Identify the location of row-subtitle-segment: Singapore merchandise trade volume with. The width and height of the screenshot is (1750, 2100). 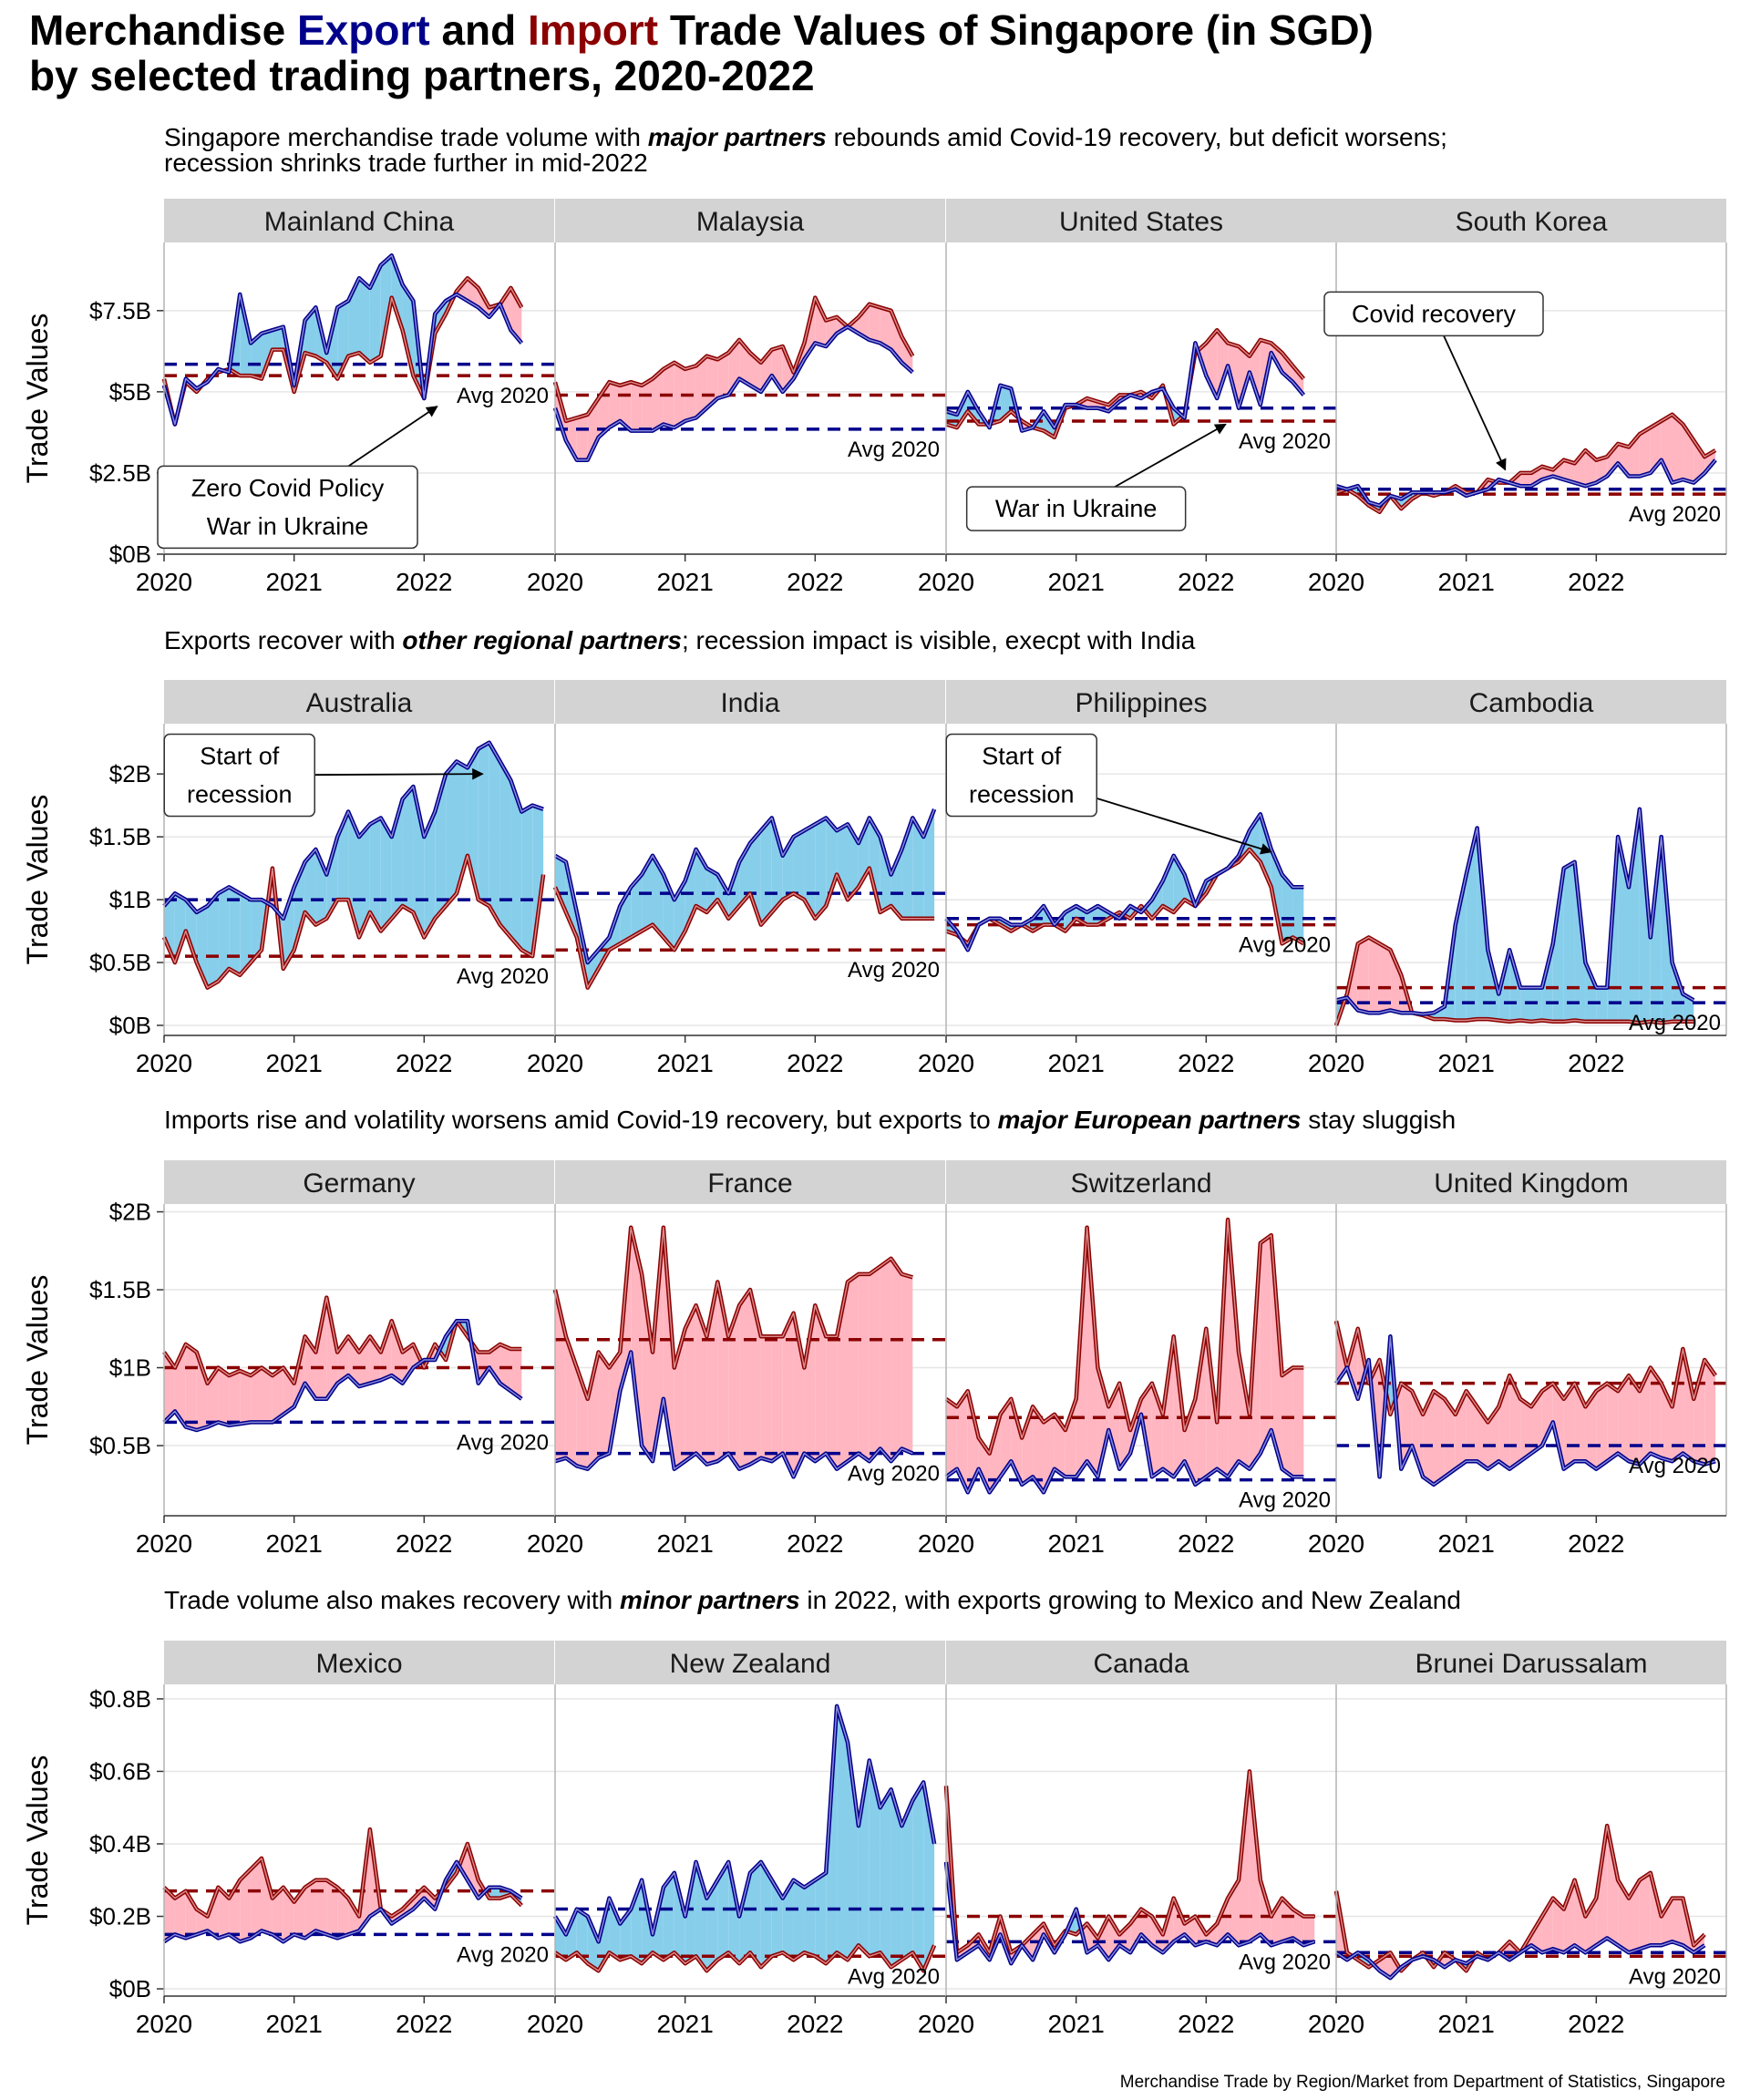
(406, 137).